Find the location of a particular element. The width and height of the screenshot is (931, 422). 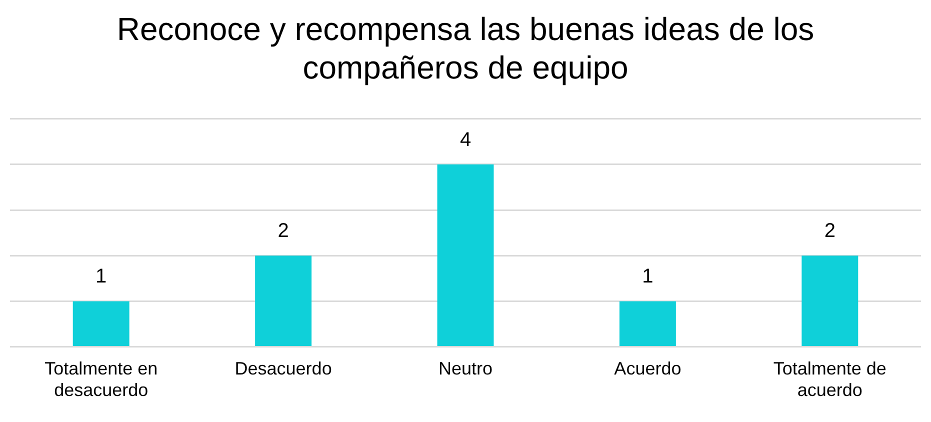

x-tick-label: Totalmente de acuerdo is located at coordinates (829, 379).